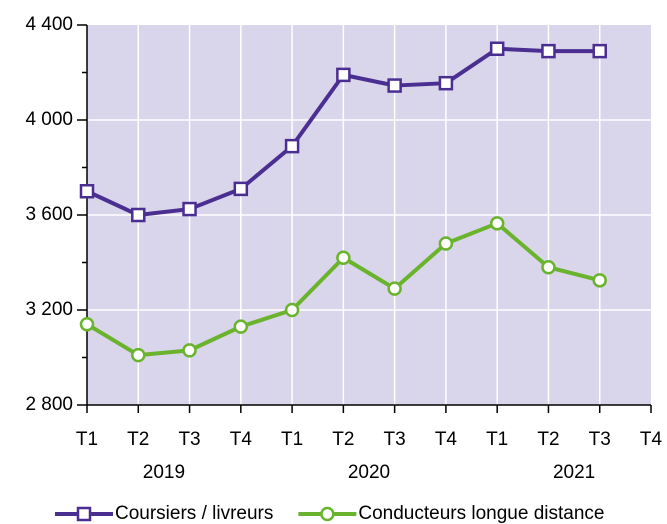  Describe the element at coordinates (49, 24) in the screenshot. I see `y-tick-label: 4 400` at that location.